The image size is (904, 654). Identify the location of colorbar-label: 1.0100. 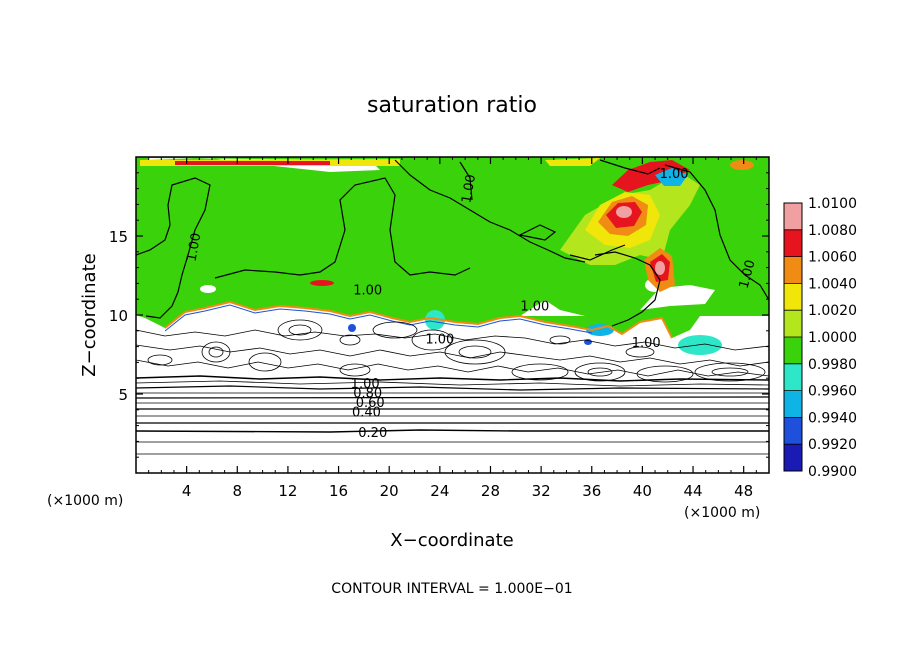
(832, 204).